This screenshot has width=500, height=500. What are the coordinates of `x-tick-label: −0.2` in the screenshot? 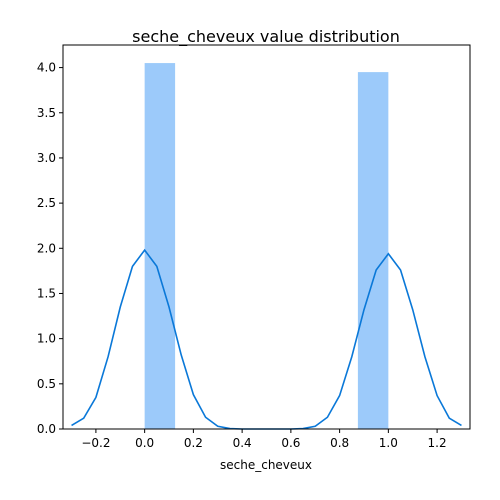 It's located at (95, 443).